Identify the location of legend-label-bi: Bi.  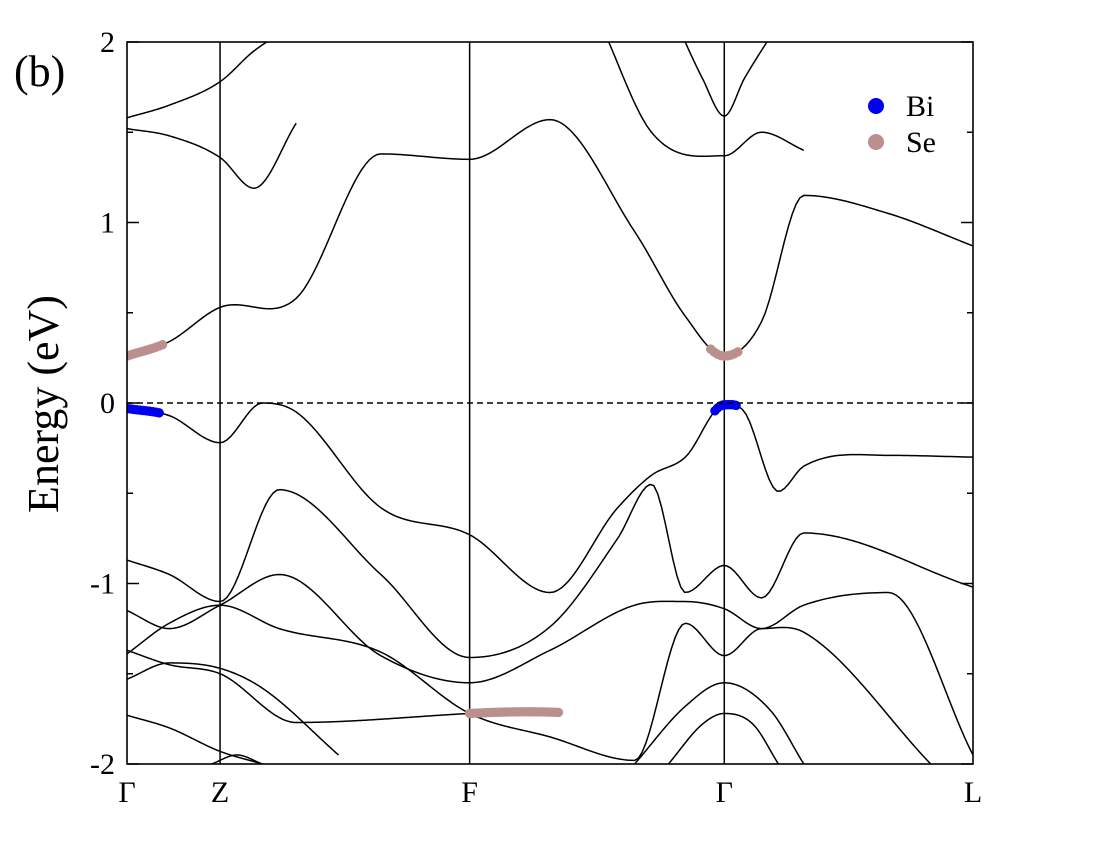
(920, 106).